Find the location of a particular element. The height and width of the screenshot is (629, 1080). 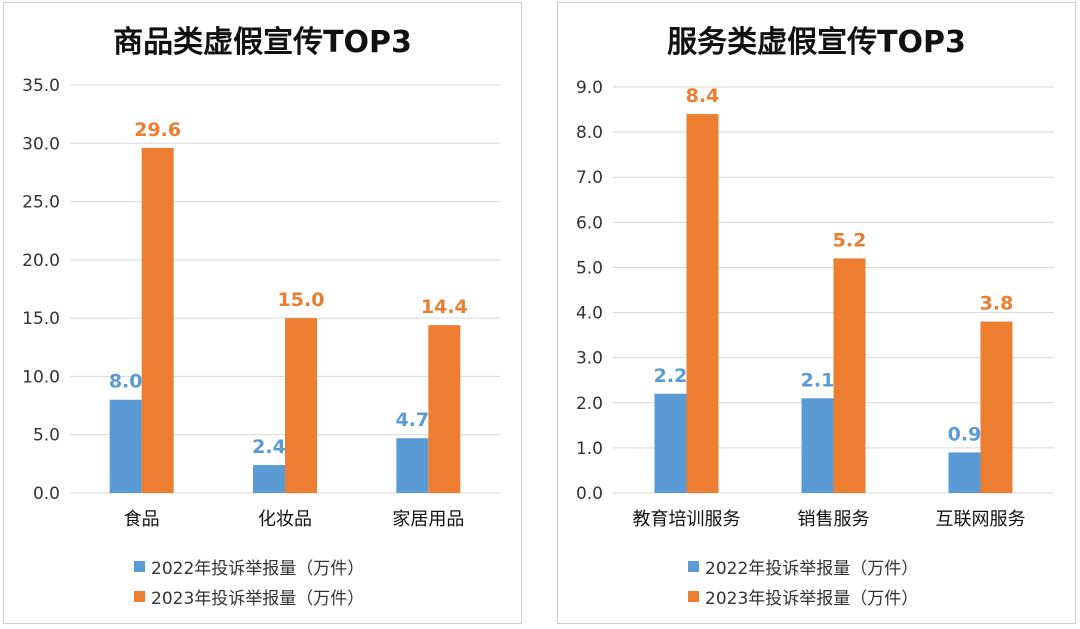

data-label: 3.8 is located at coordinates (997, 304).